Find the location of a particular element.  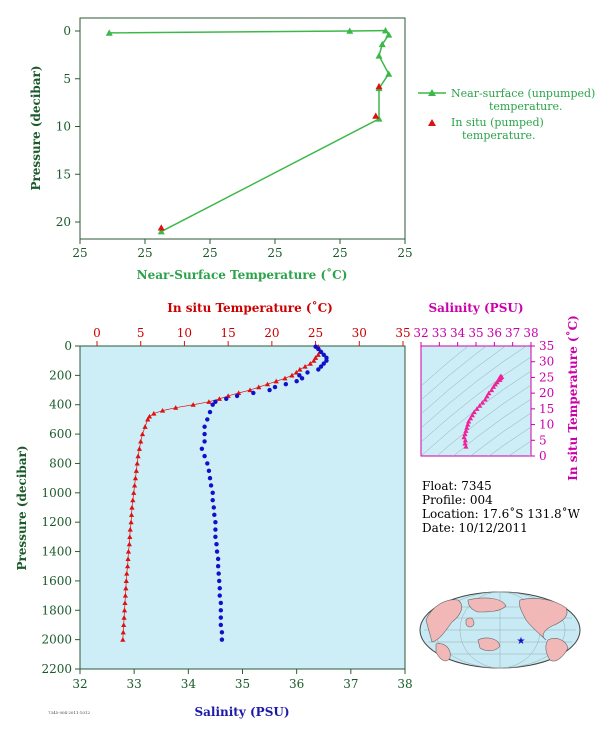

legend-marker-near-surface is located at coordinates (432, 92).